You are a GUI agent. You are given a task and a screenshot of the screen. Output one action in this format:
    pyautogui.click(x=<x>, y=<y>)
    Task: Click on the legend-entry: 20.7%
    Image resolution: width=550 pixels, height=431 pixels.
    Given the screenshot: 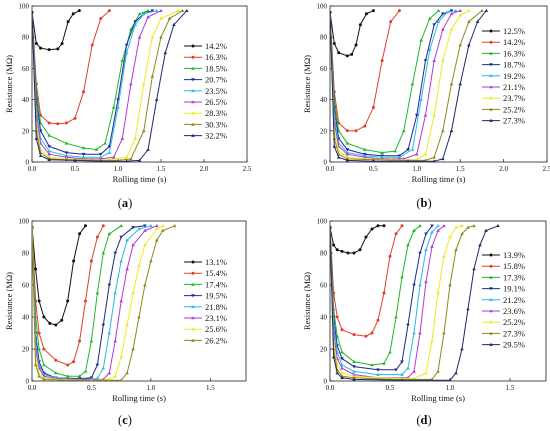 What is the action you would take?
    pyautogui.click(x=216, y=80)
    